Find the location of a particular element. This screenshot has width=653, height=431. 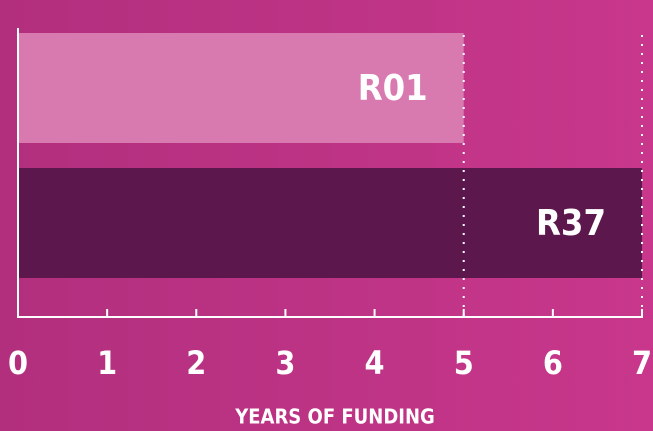

x-tick-label: 0 is located at coordinates (18, 363).